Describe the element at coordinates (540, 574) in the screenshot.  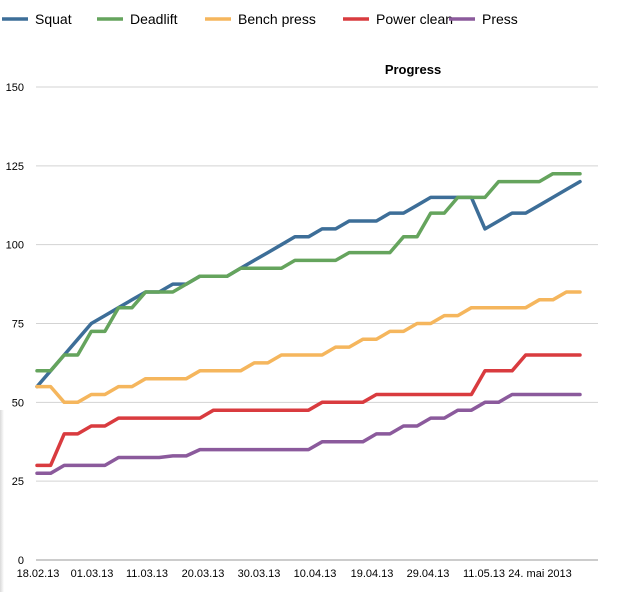
I see `x-tick-label: 24. mai 2013` at that location.